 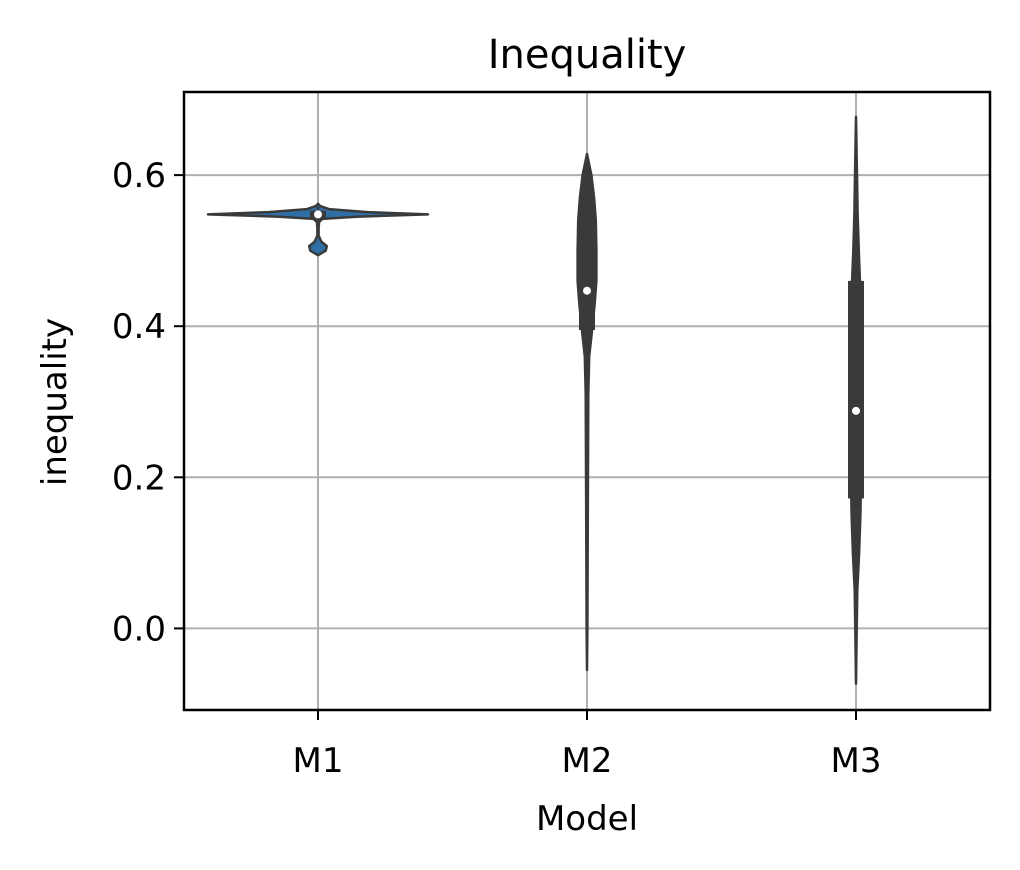 What do you see at coordinates (587, 55) in the screenshot?
I see `chart-title: Inequality` at bounding box center [587, 55].